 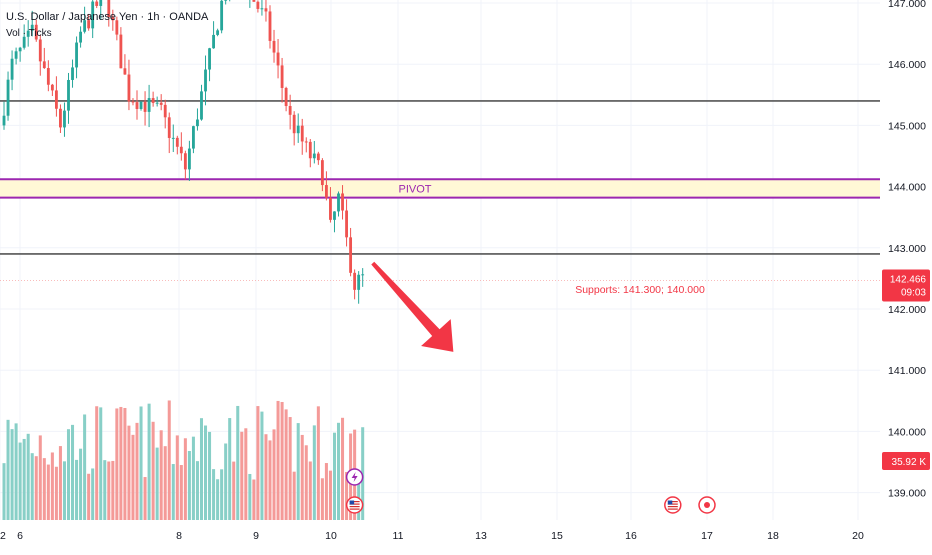 I want to click on volume-badge, so click(x=906, y=461).